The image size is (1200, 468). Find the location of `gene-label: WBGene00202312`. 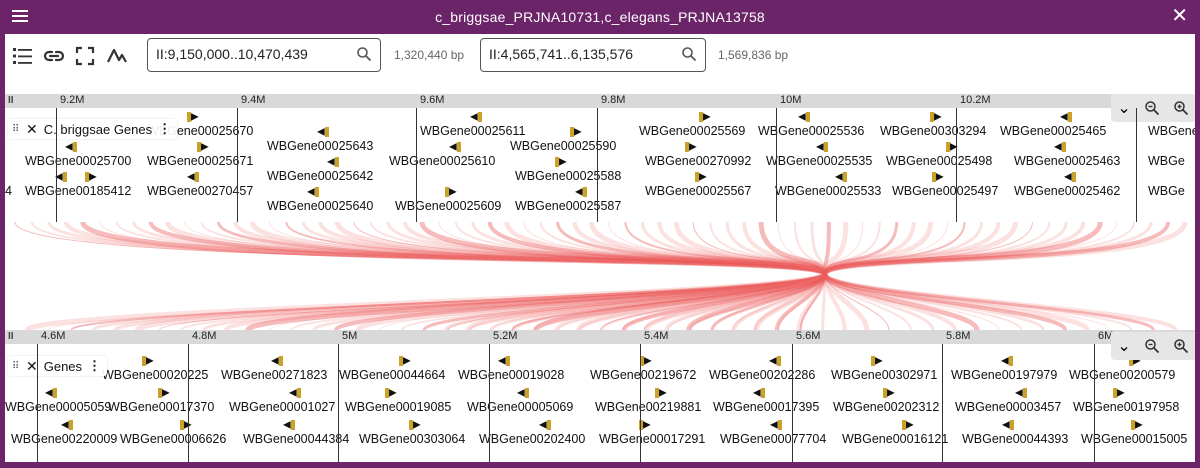

gene-label: WBGene00202312 is located at coordinates (886, 407).